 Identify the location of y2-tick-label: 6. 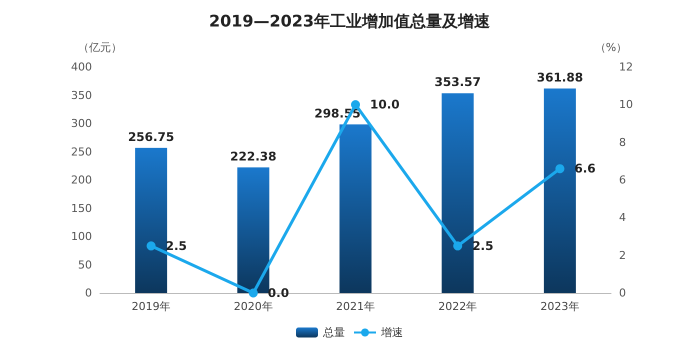
(622, 180).